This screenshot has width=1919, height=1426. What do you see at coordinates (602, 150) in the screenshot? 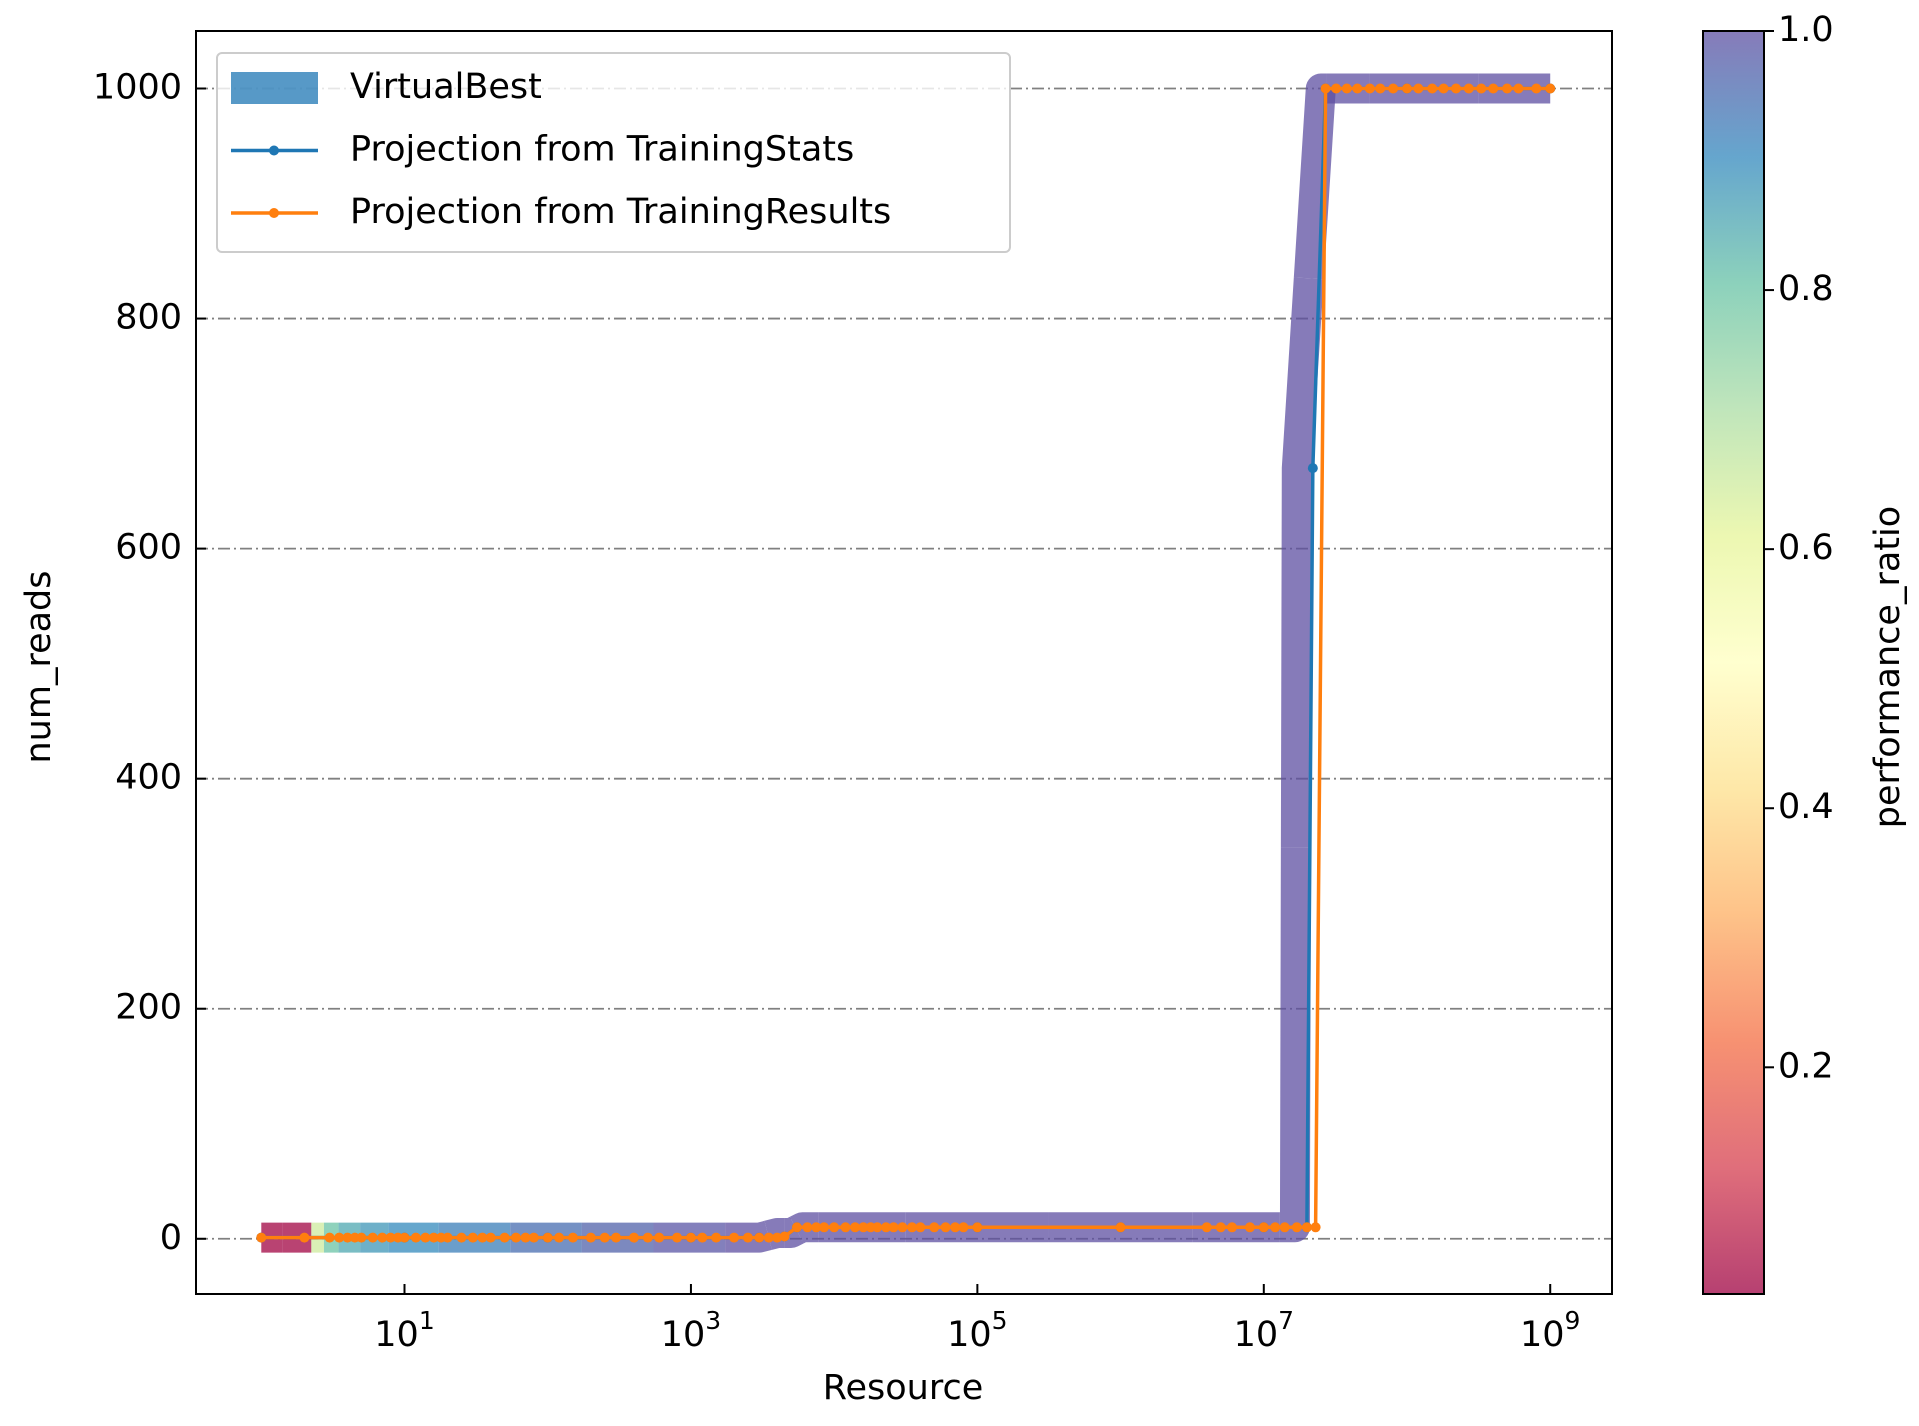
I see `legend-label: Projection from TrainingStats` at bounding box center [602, 150].